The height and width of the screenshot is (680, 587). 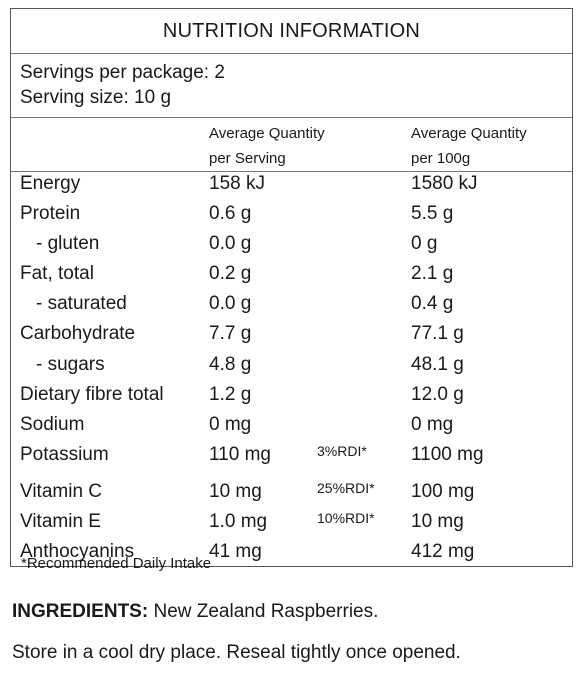 I want to click on table-row: Sodium 0 mg 0 mg, so click(x=291, y=425).